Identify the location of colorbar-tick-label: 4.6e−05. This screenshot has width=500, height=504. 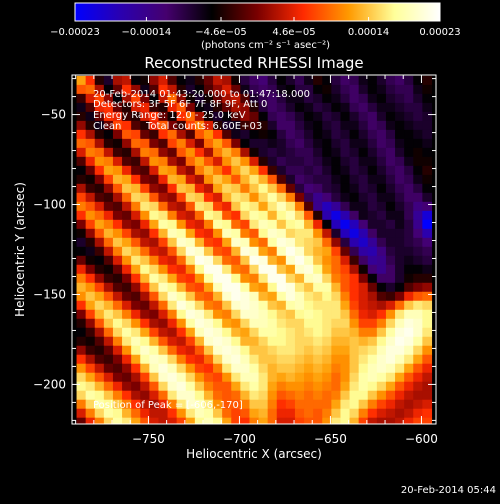
(293, 32).